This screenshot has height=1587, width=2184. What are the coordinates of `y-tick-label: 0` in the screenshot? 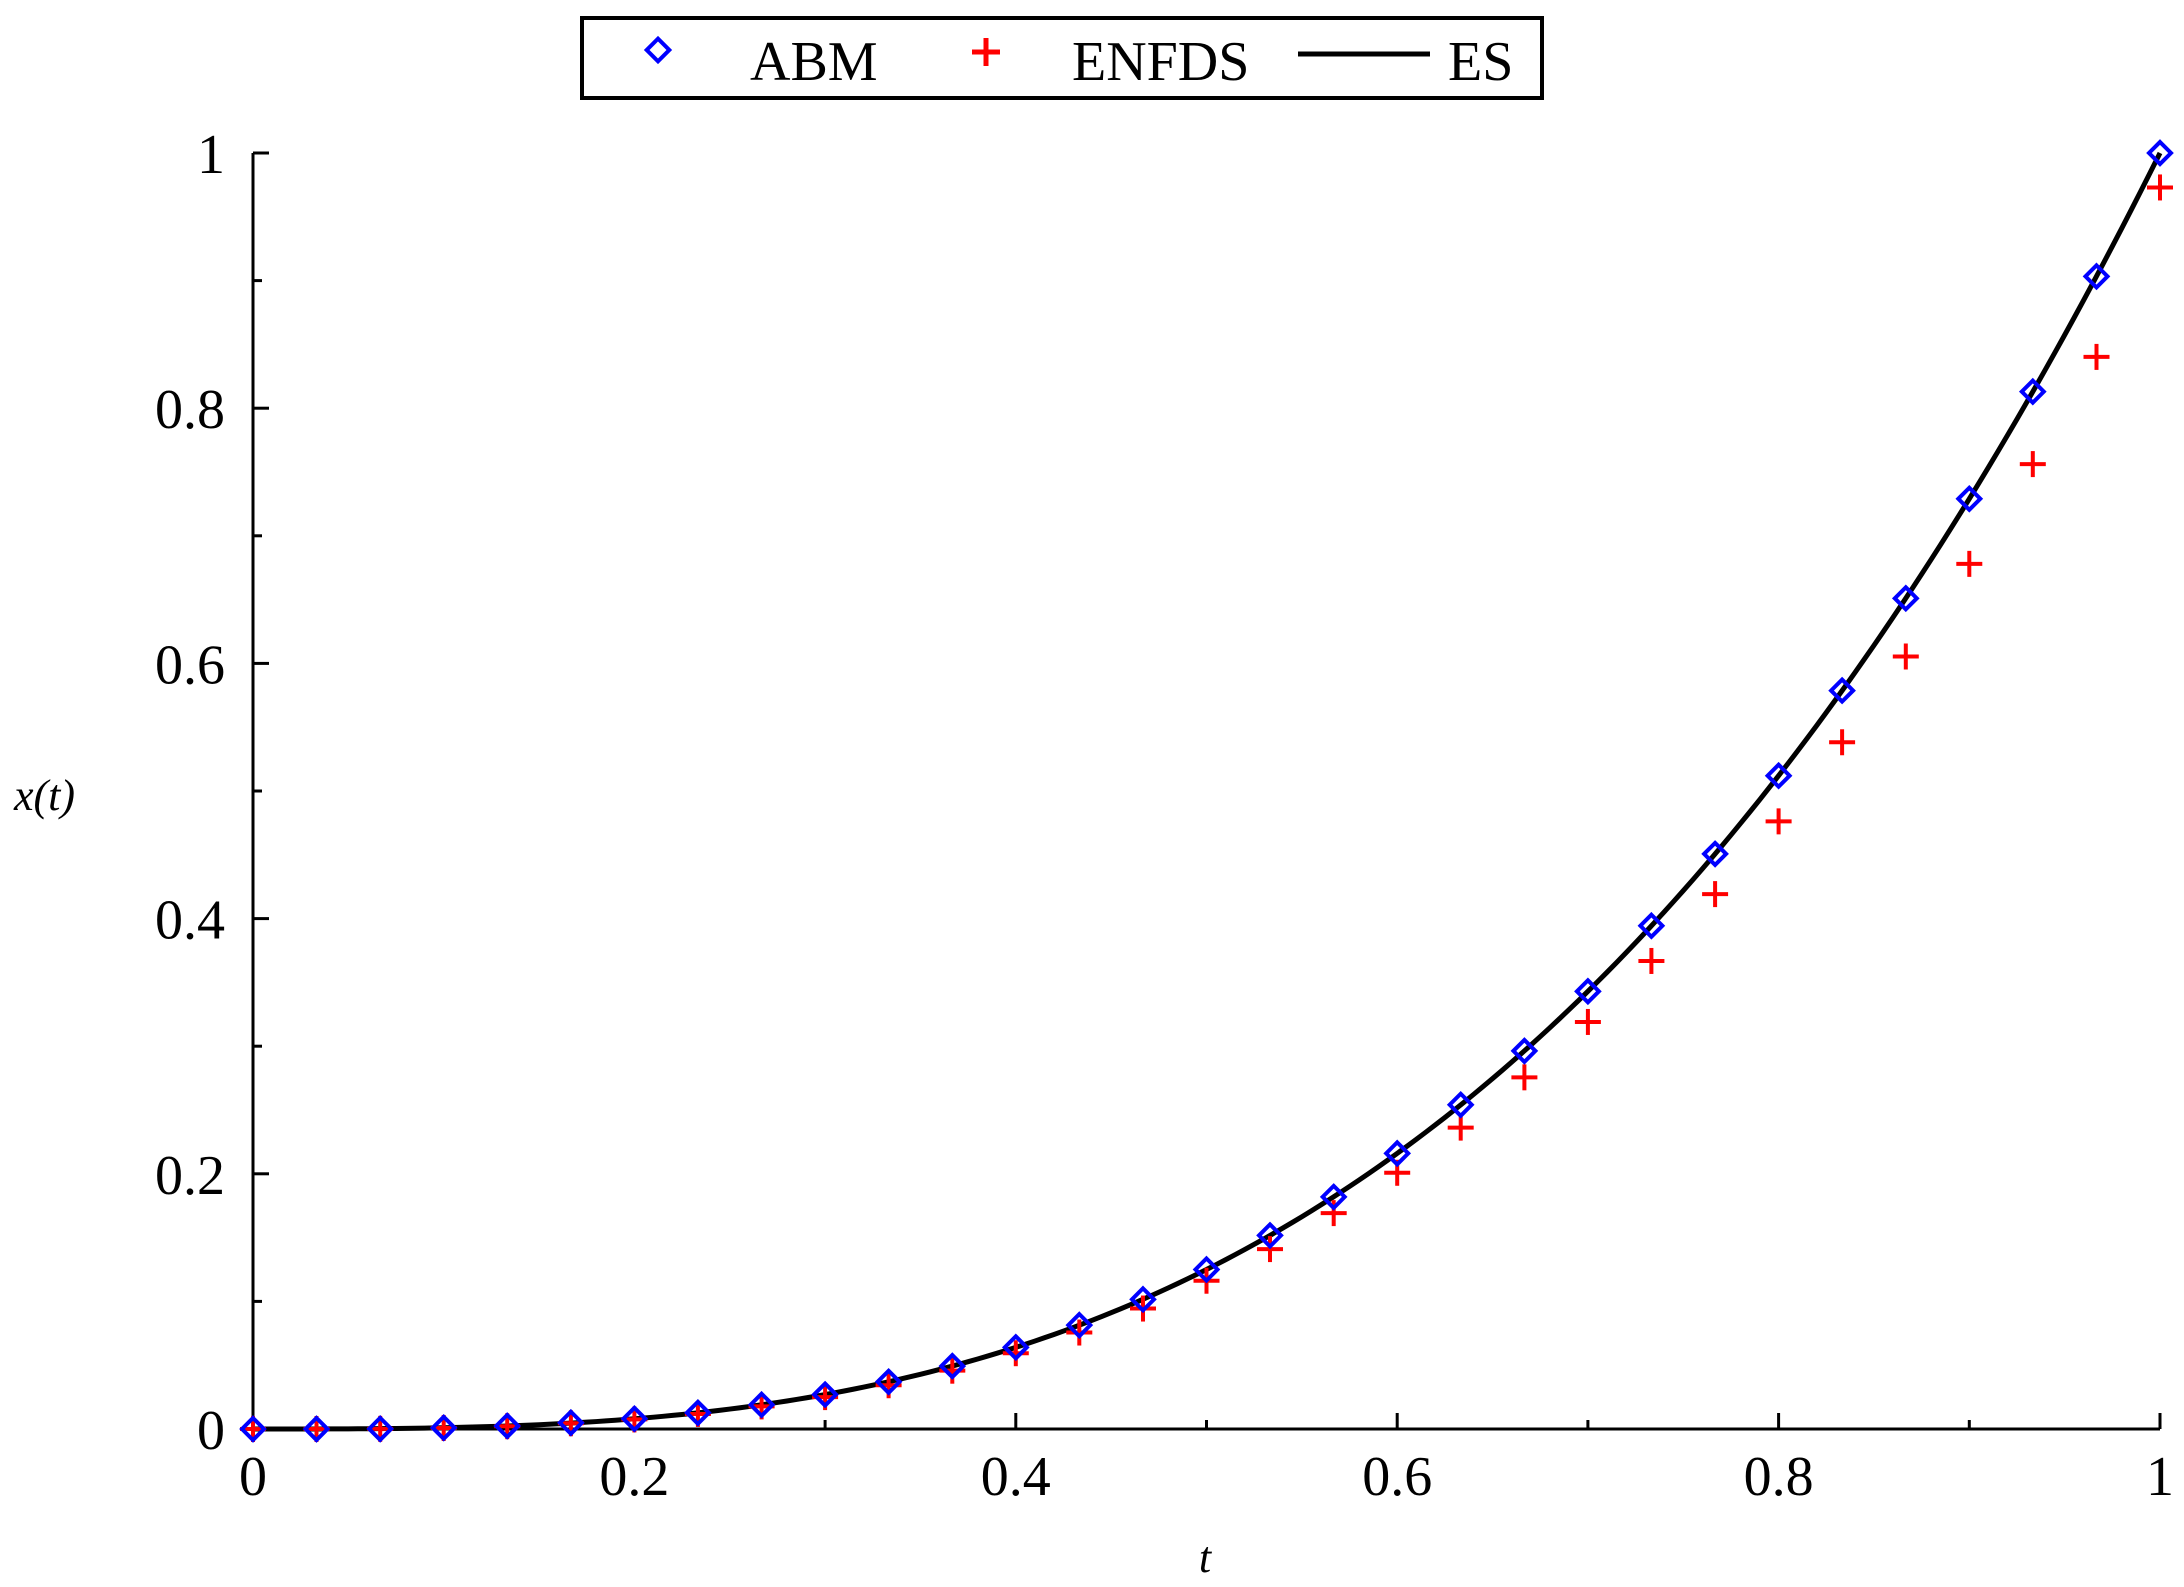 It's located at (211, 1431).